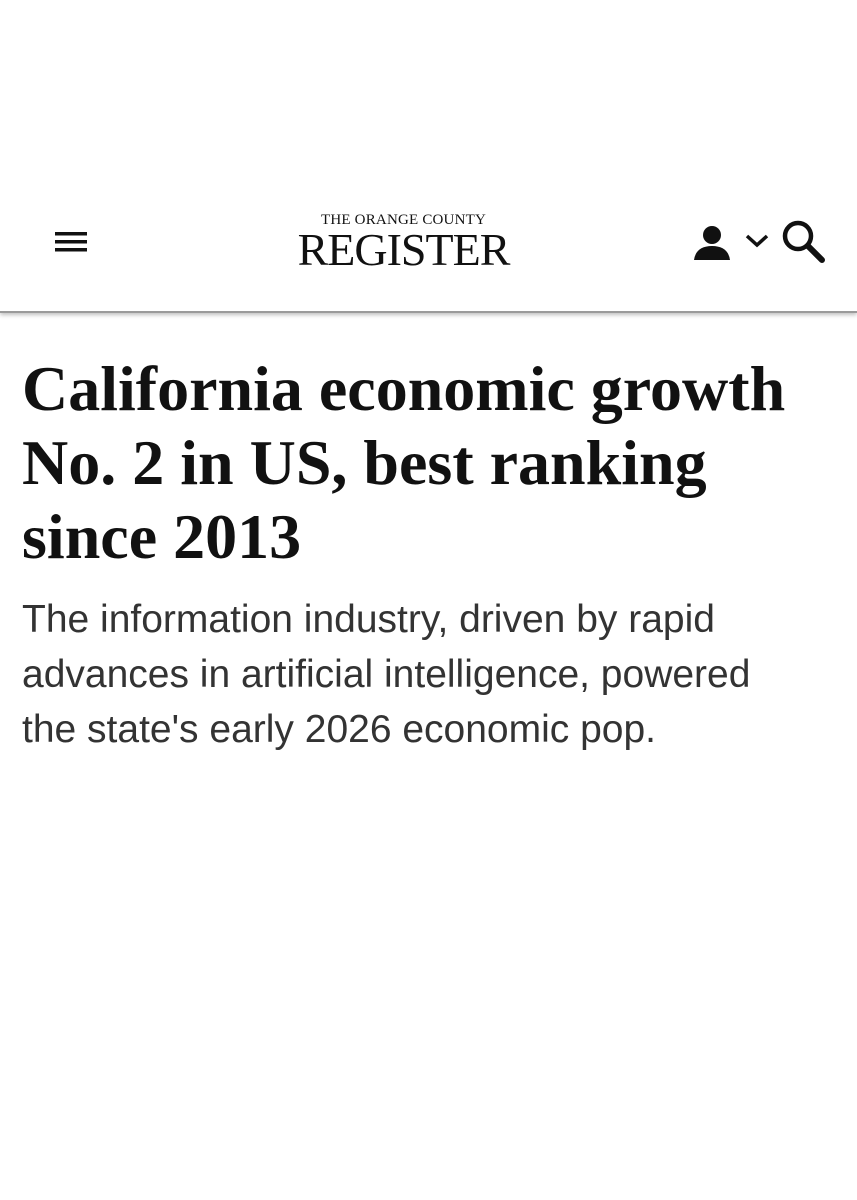 Image resolution: width=857 pixels, height=1200 pixels. I want to click on logo: THE ORANGE COUNTY REGISTER, so click(428, 243).